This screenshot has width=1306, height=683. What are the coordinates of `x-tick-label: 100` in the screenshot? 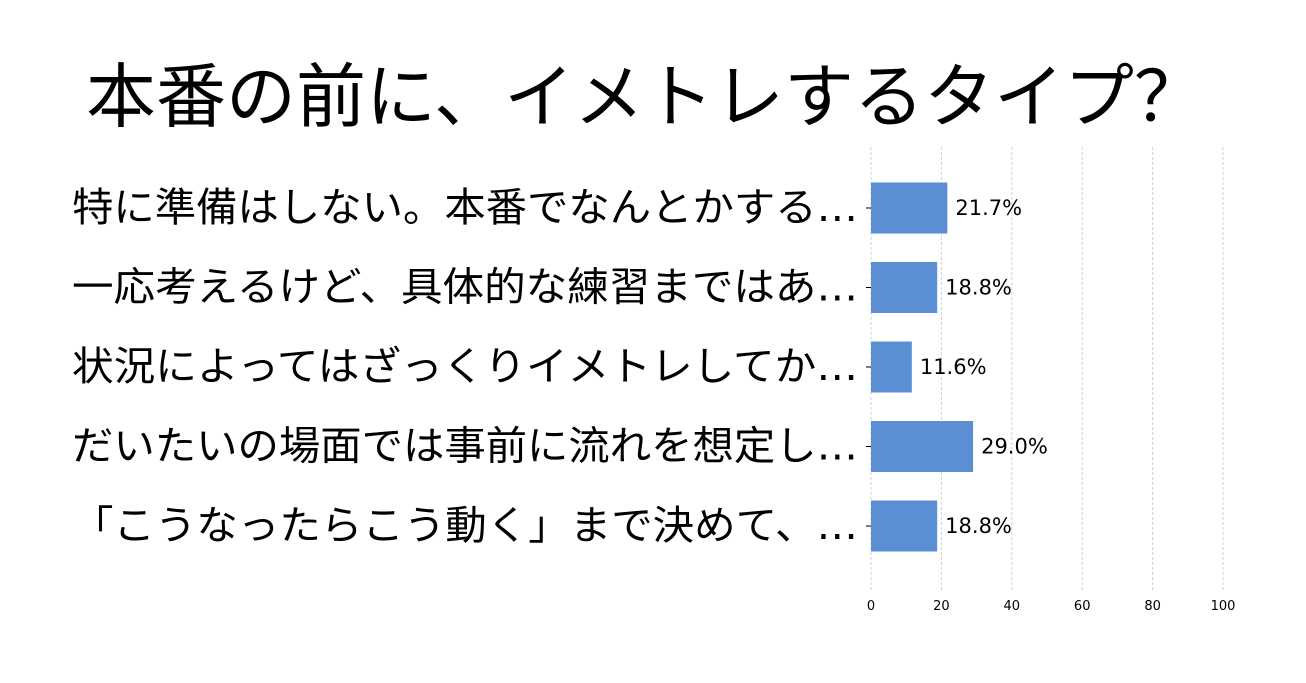 It's located at (1223, 606).